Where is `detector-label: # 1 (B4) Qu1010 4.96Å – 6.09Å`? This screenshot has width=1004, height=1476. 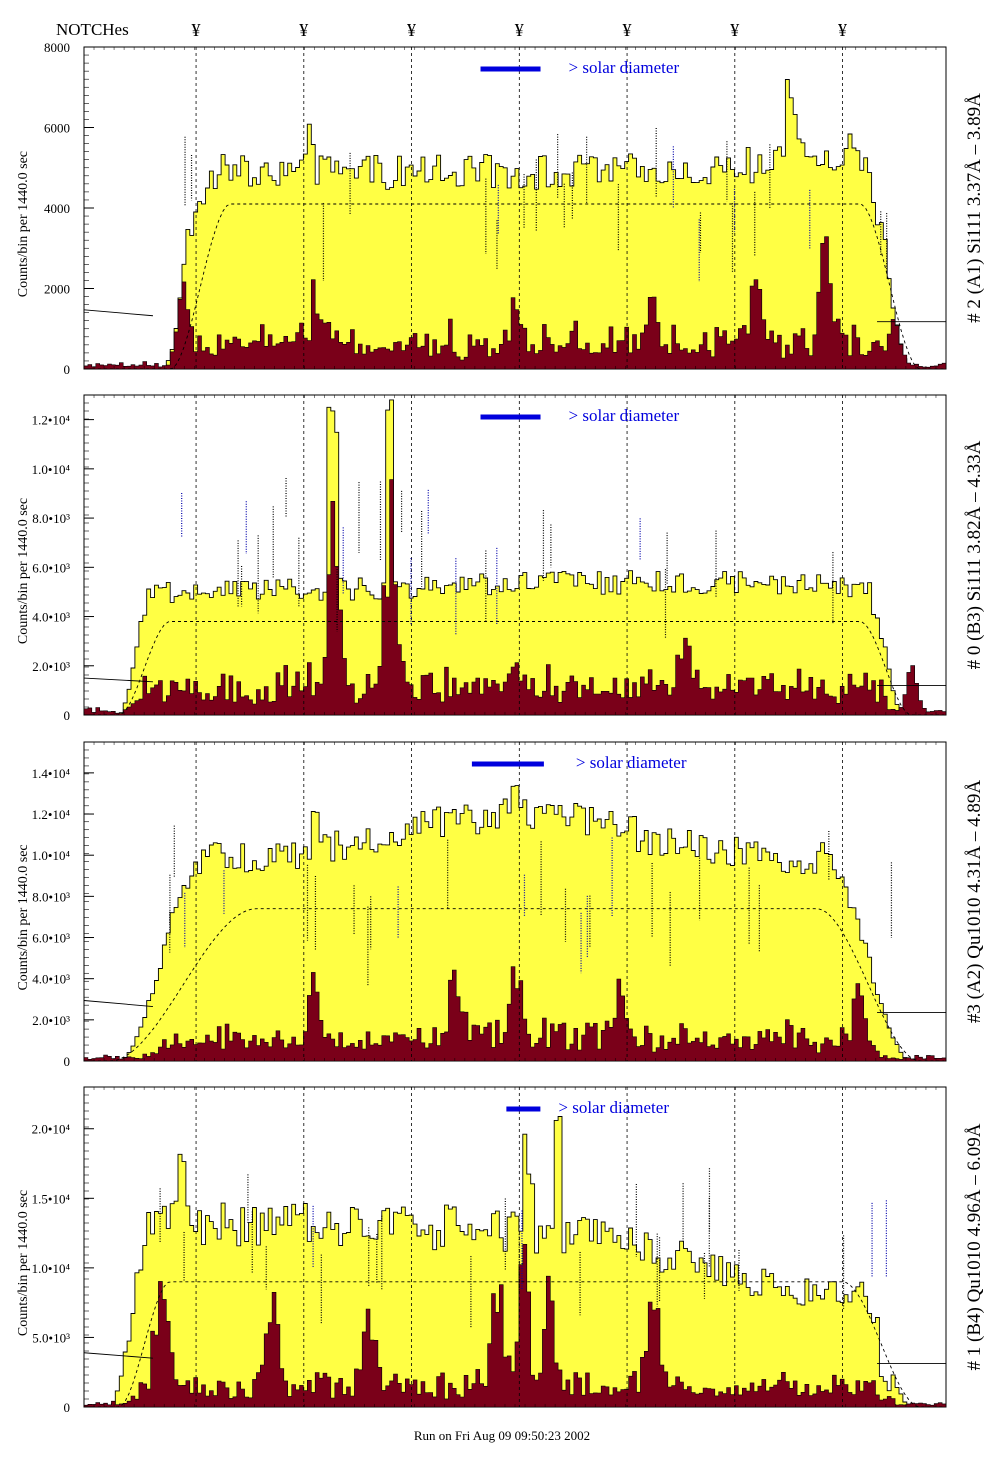 detector-label: # 1 (B4) Qu1010 4.96Å – 6.09Å is located at coordinates (974, 1246).